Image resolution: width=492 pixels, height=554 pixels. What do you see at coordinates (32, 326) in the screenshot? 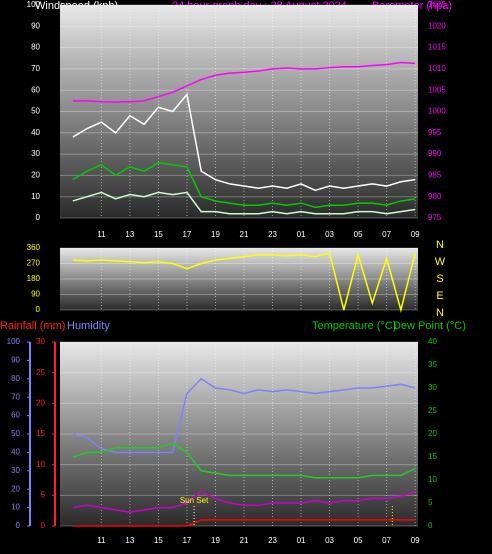
I see `rainfall-label: Rainfall (mm)` at bounding box center [32, 326].